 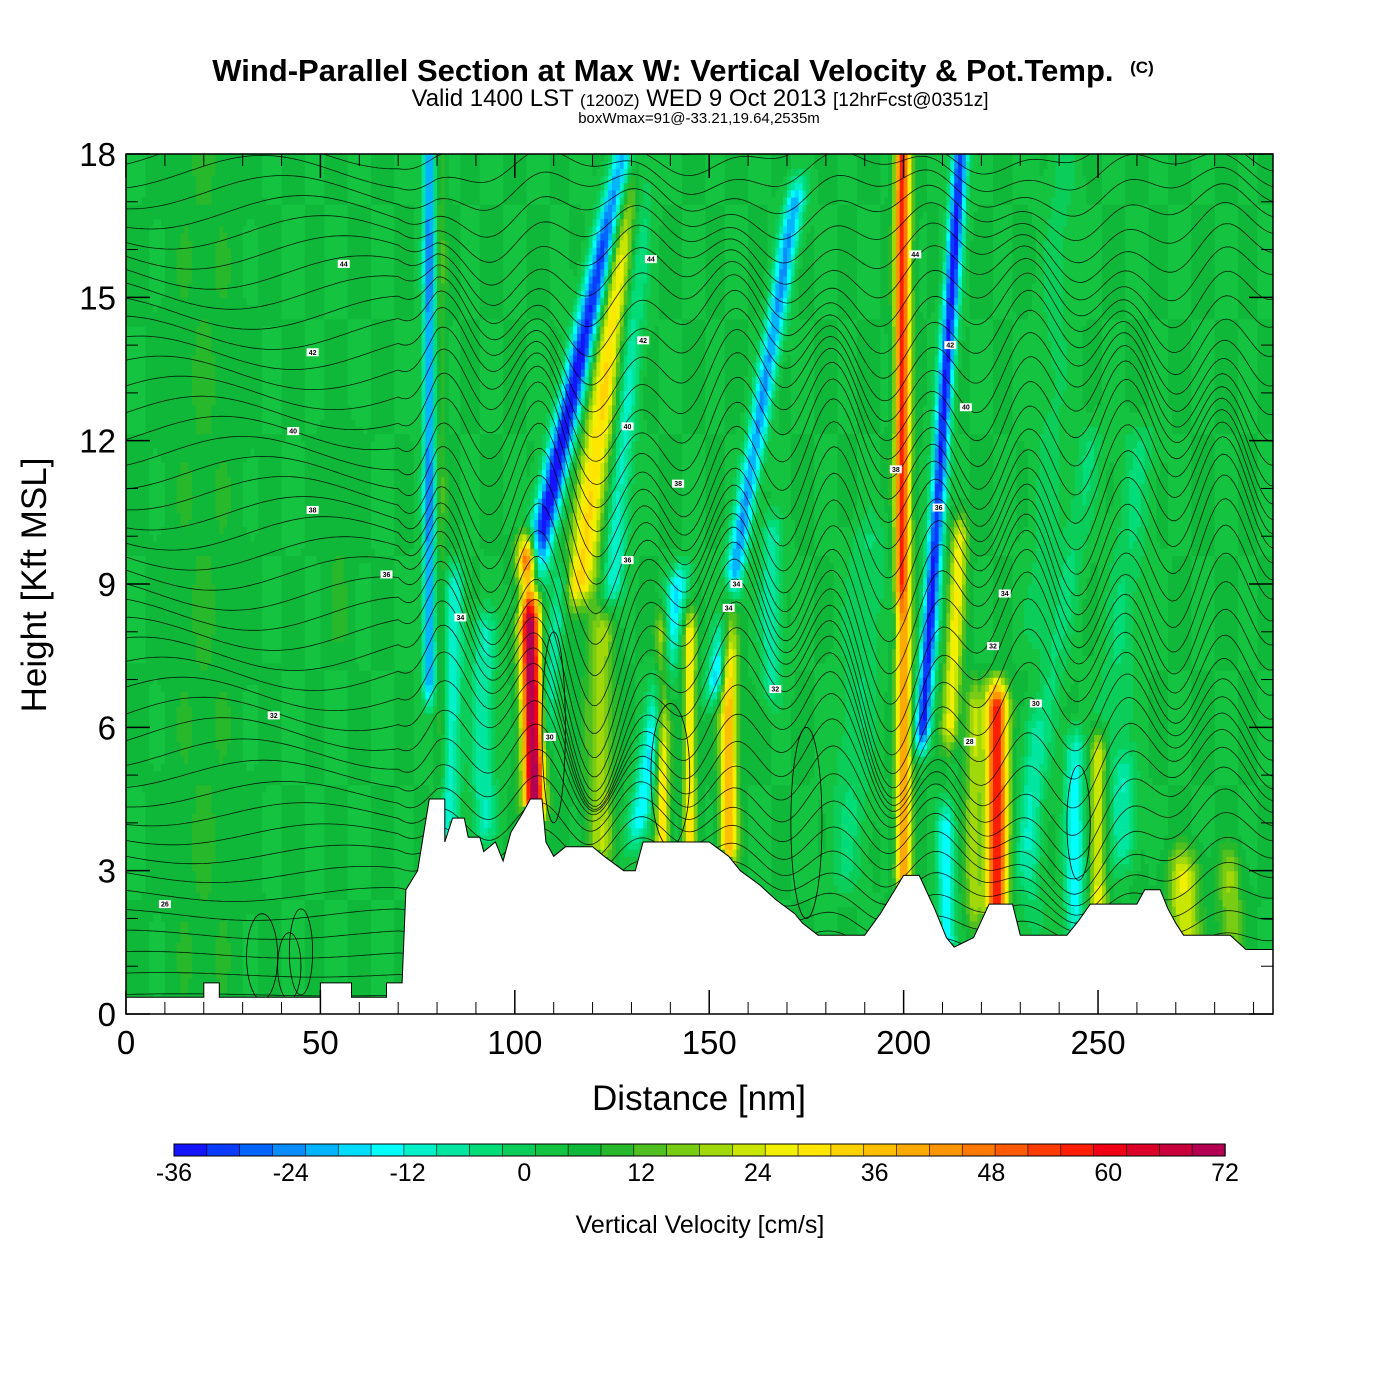 What do you see at coordinates (896, 470) in the screenshot?
I see `contour-label: 38` at bounding box center [896, 470].